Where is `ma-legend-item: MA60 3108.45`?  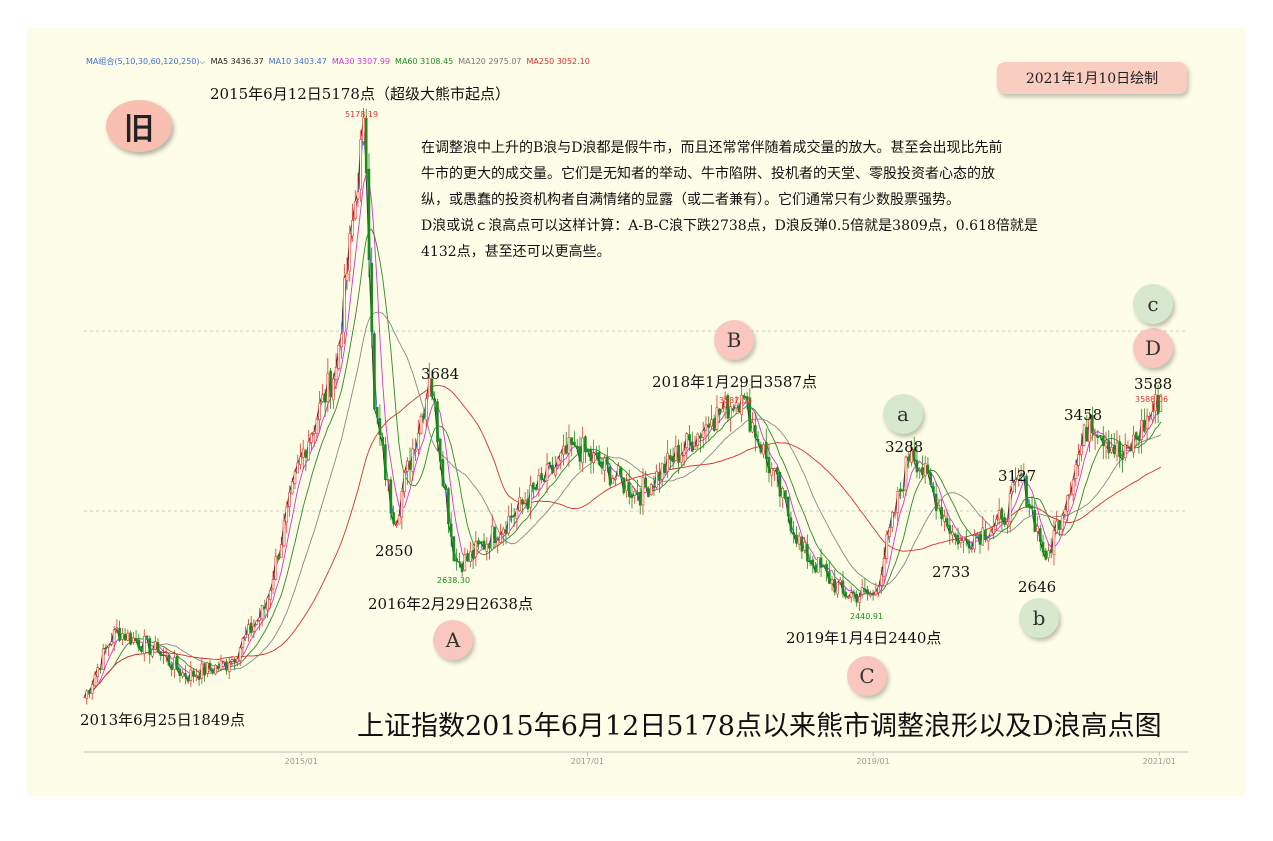
ma-legend-item: MA60 3108.45 is located at coordinates (424, 61).